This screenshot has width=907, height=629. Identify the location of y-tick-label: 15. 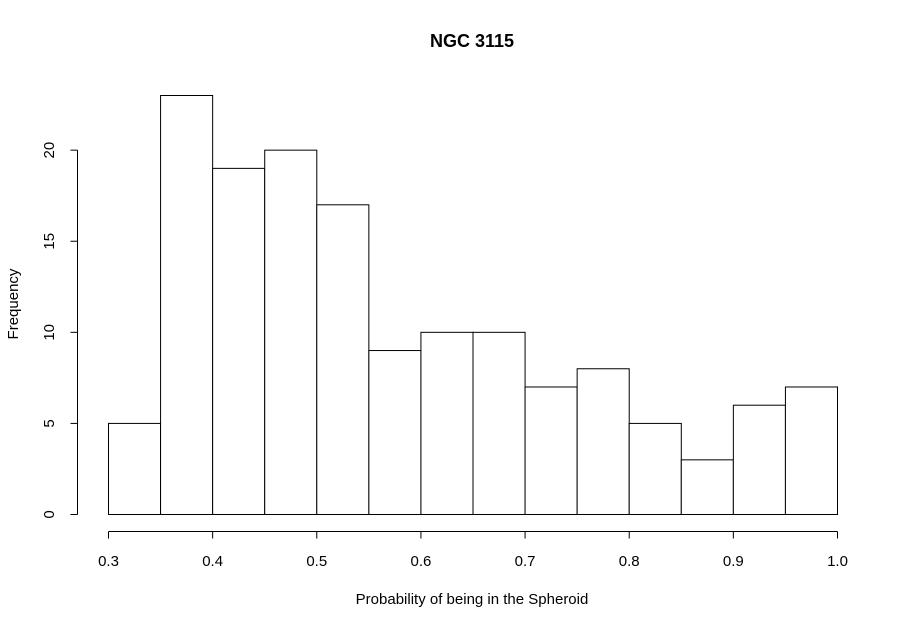
(49, 241).